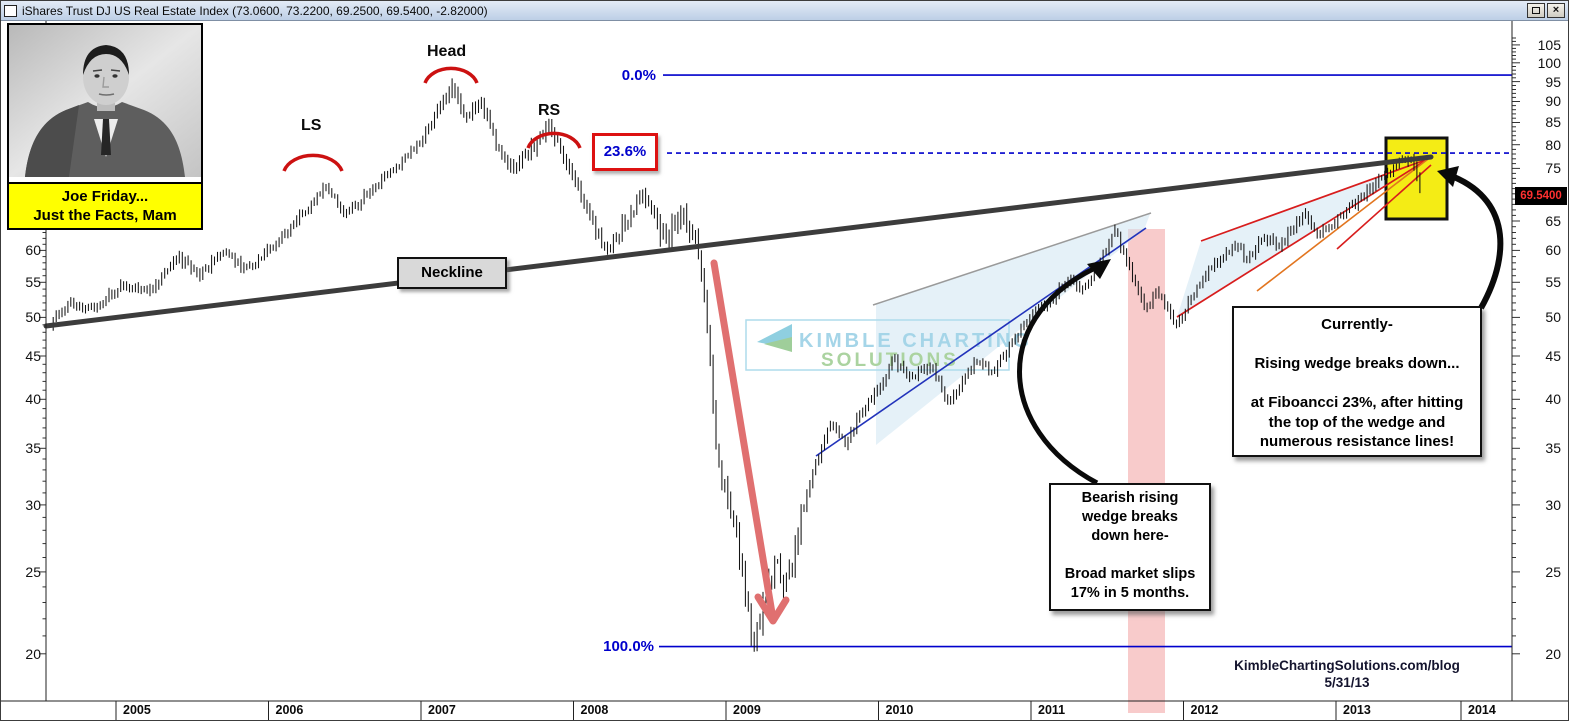 The image size is (1569, 721). I want to click on app-icon, so click(10, 10).